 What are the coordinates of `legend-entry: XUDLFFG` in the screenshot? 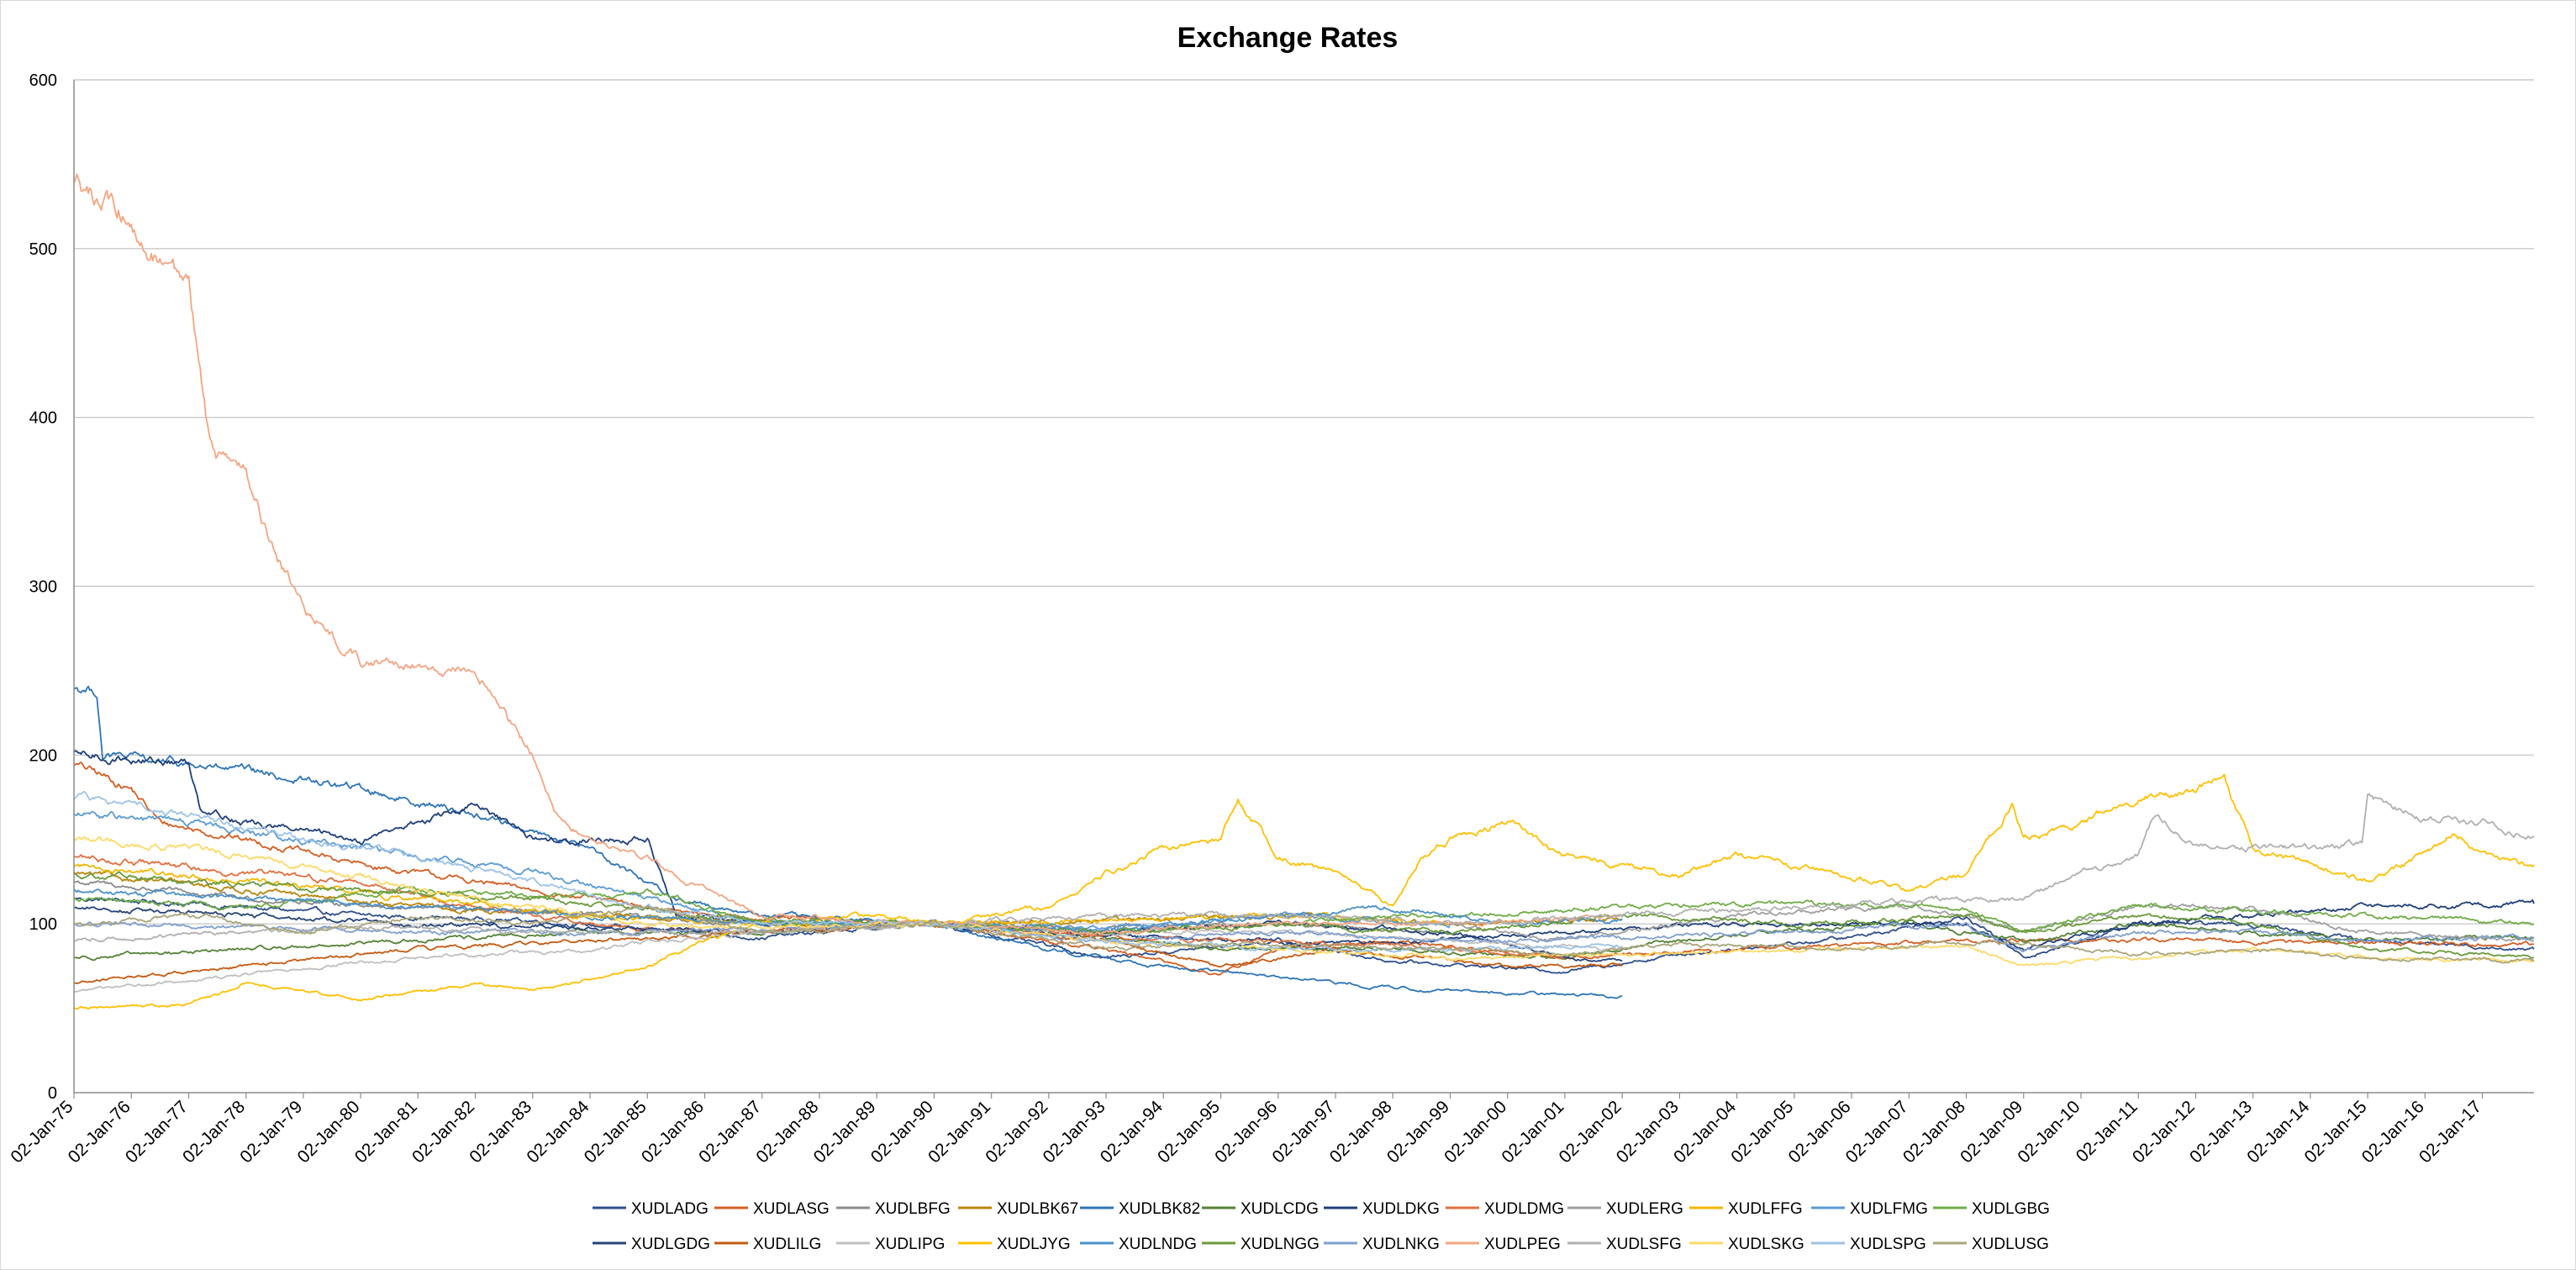 It's located at (1746, 1209).